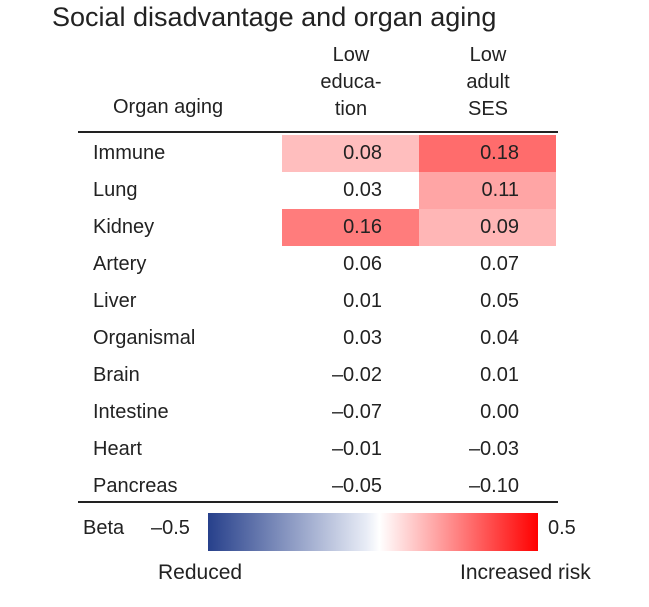  What do you see at coordinates (350, 153) in the screenshot?
I see `heatmap-cell: 0.08` at bounding box center [350, 153].